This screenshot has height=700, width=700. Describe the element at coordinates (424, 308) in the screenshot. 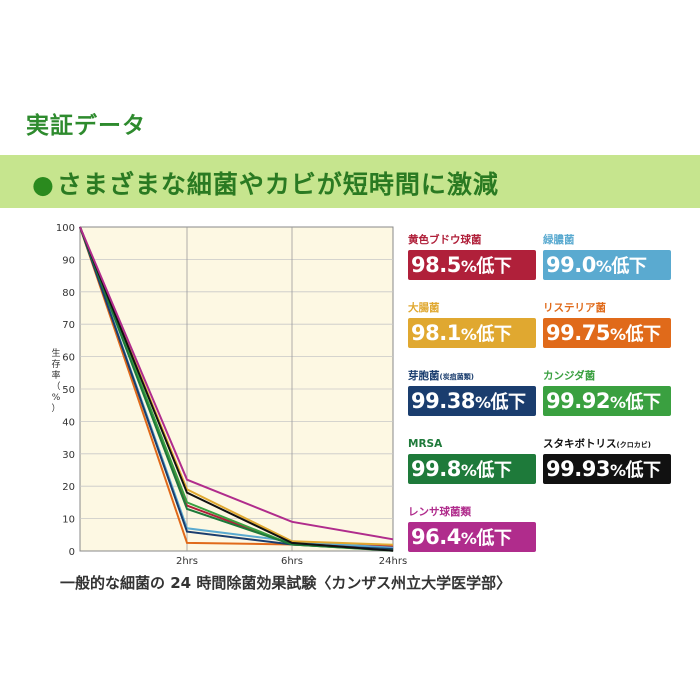

I see `card-label: 大腸菌` at that location.